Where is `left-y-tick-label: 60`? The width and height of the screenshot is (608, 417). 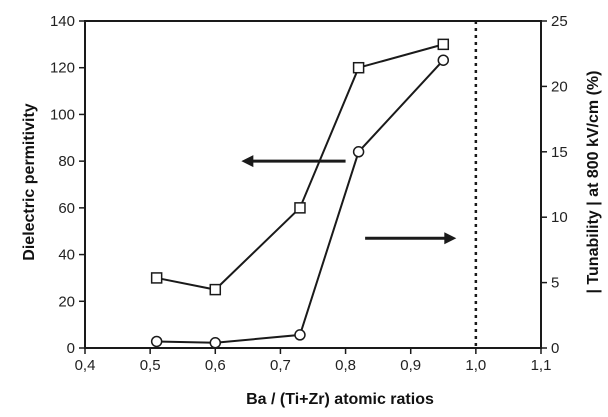
left-y-tick-label: 60 is located at coordinates (66, 208).